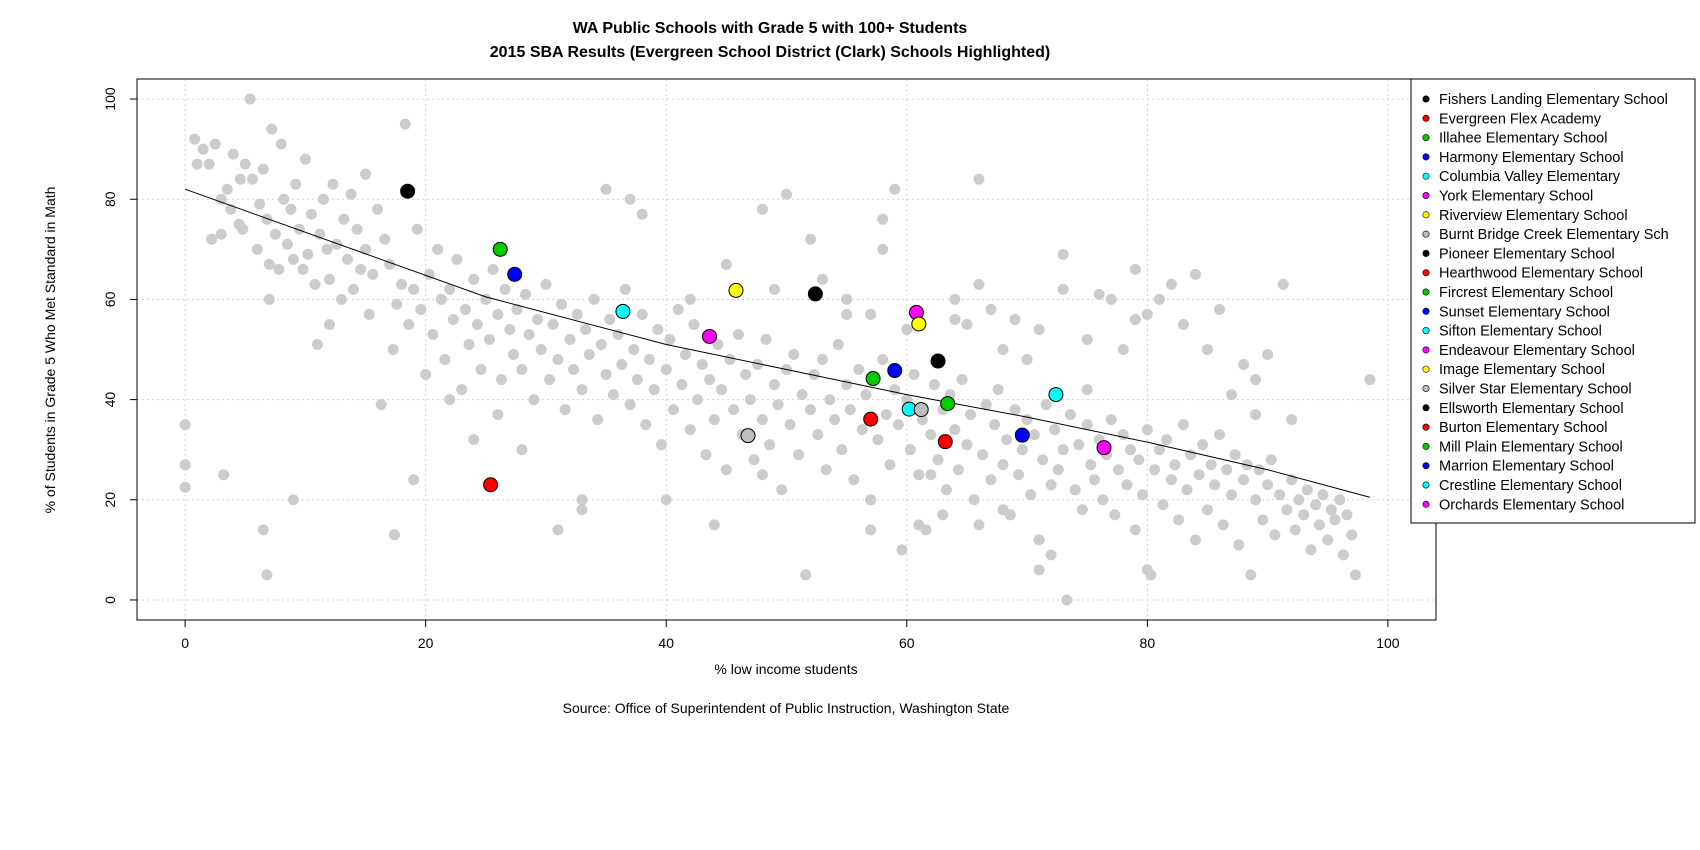 This screenshot has width=1700, height=850. I want to click on y-axis: 0 20 40 60 80 100, so click(119, 345).